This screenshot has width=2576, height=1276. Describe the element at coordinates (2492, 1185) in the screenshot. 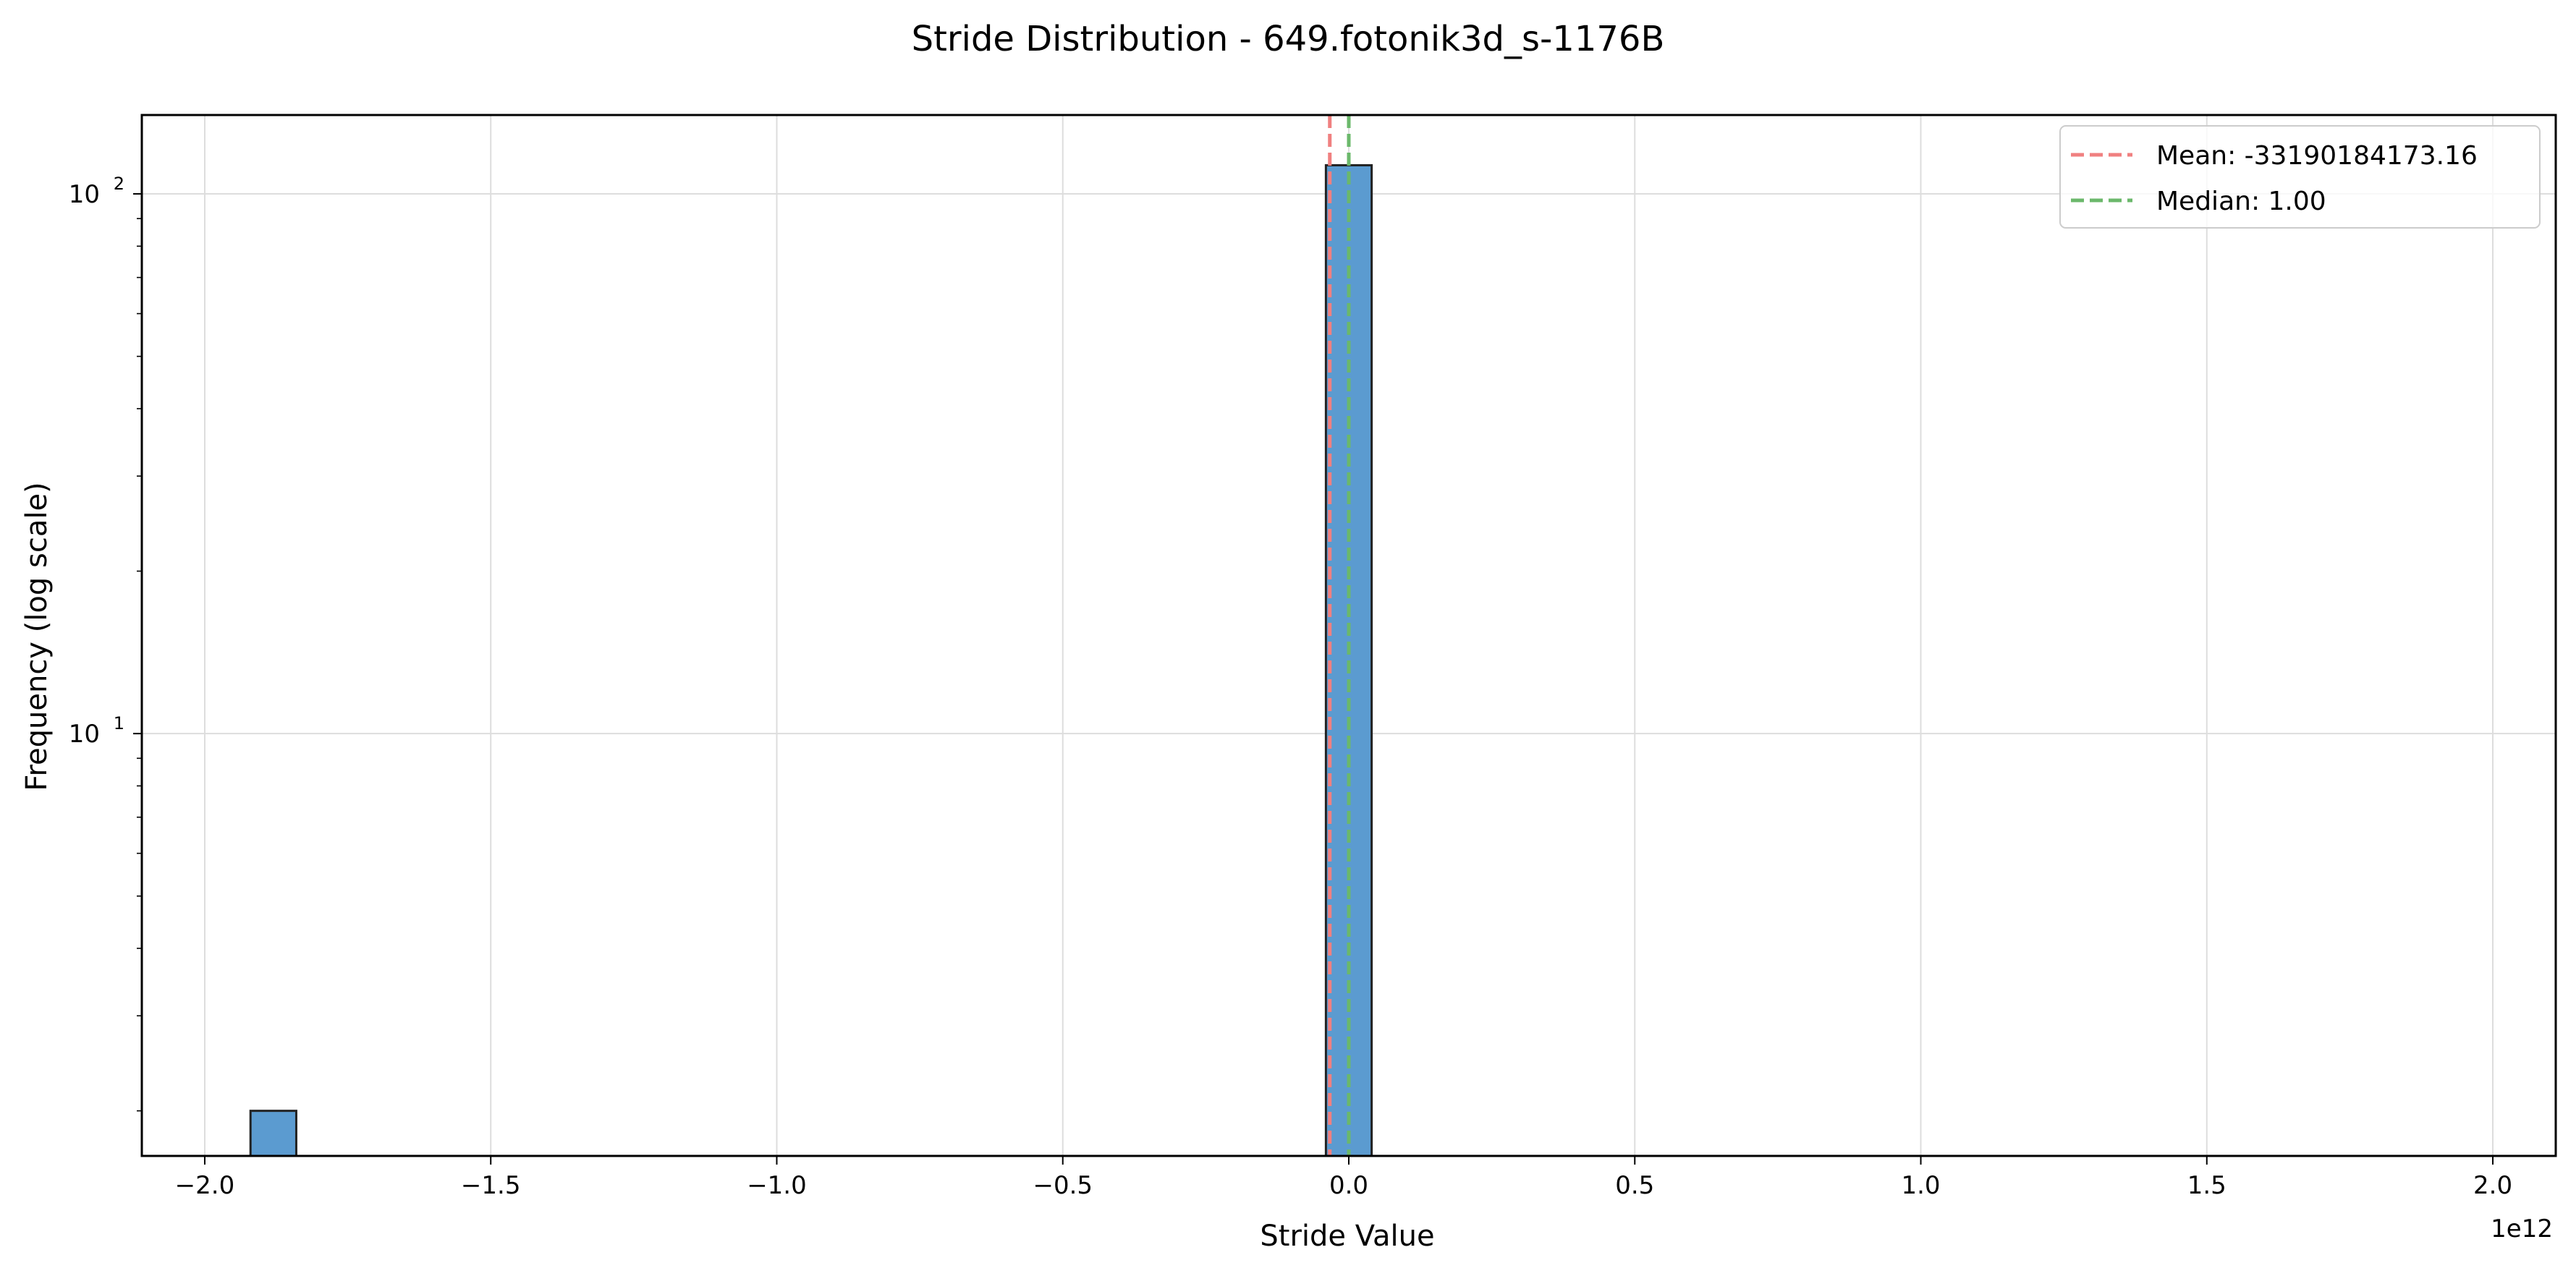

I see `x-tick-label: 2.0` at that location.